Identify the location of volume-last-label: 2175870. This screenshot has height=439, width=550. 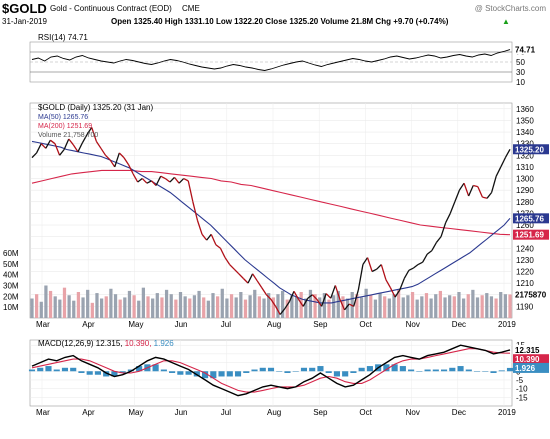
(531, 294).